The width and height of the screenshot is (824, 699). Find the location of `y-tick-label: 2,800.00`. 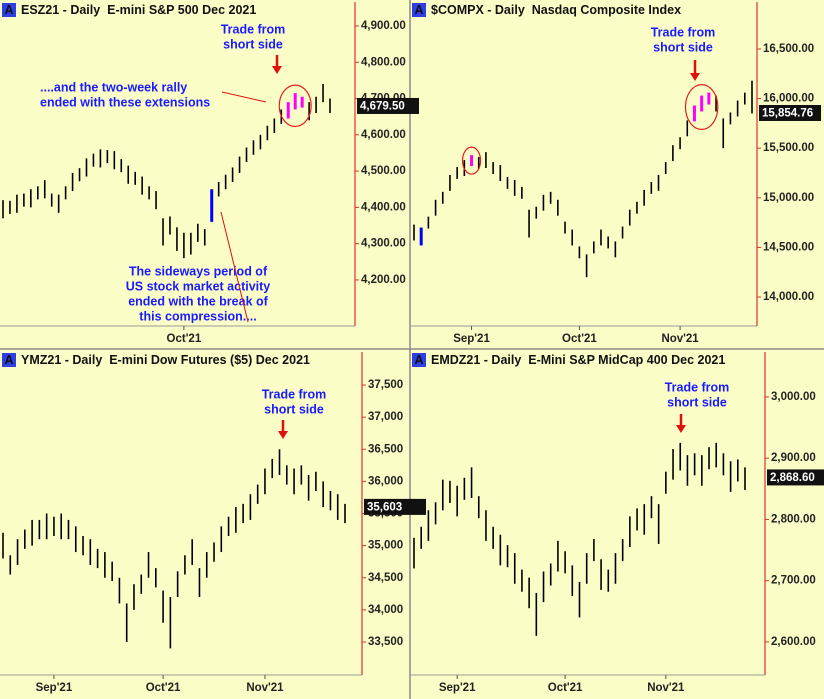

y-tick-label: 2,800.00 is located at coordinates (793, 519).